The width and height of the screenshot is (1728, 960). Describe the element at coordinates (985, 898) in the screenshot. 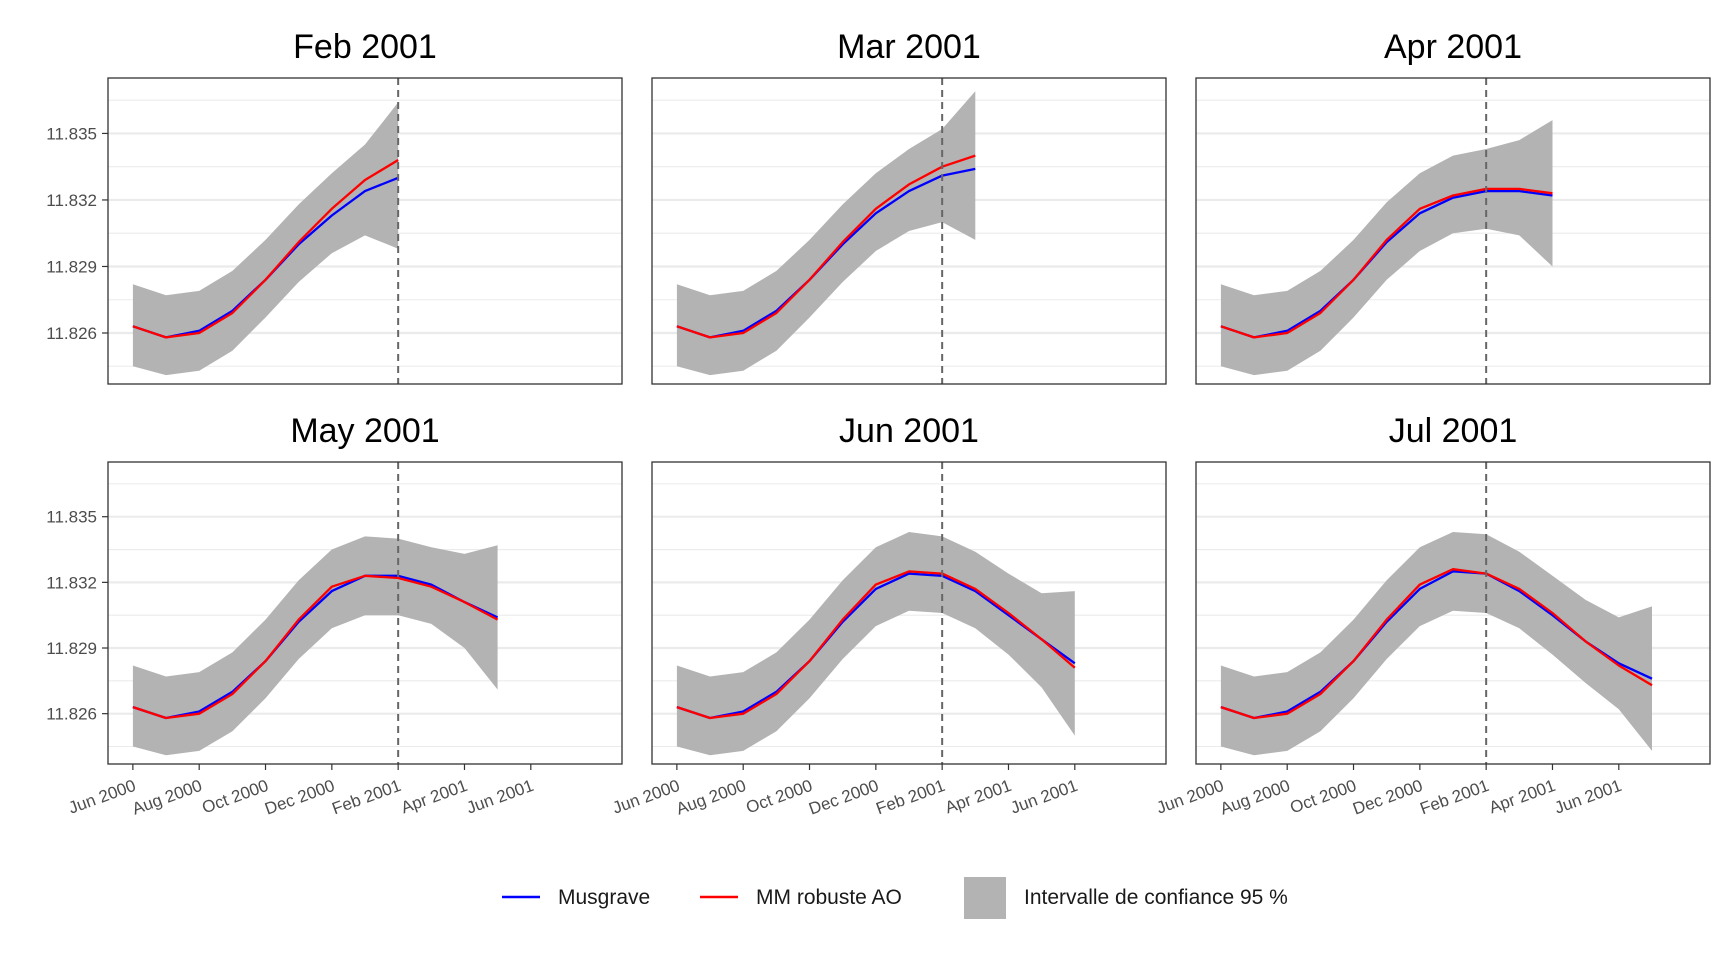

I see `legend-ci-key` at that location.